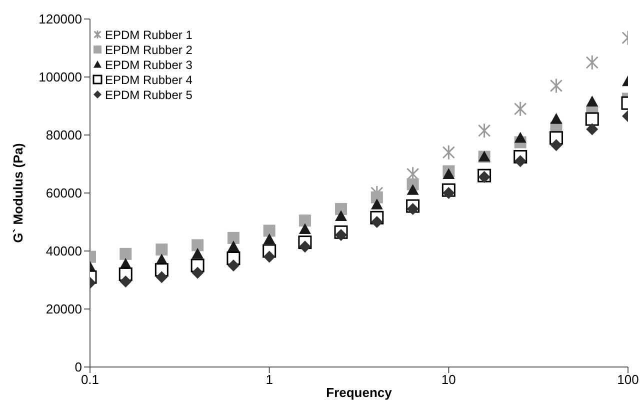  I want to click on x-tick-label: 0.1, so click(90, 380).